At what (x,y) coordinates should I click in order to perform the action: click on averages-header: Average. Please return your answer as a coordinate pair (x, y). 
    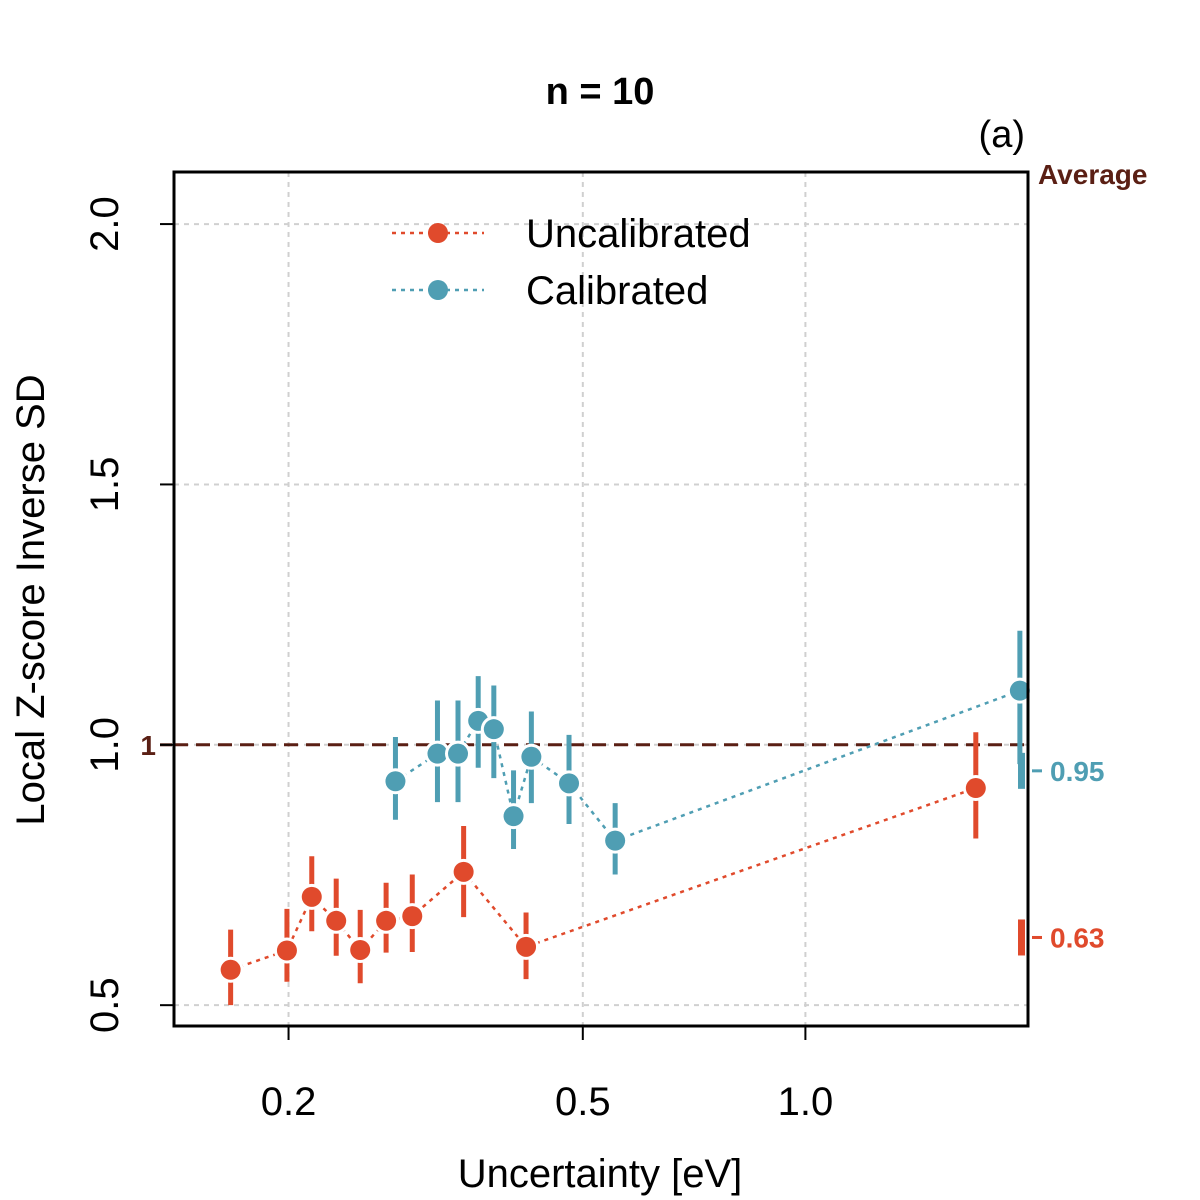
    Looking at the image, I should click on (1092, 174).